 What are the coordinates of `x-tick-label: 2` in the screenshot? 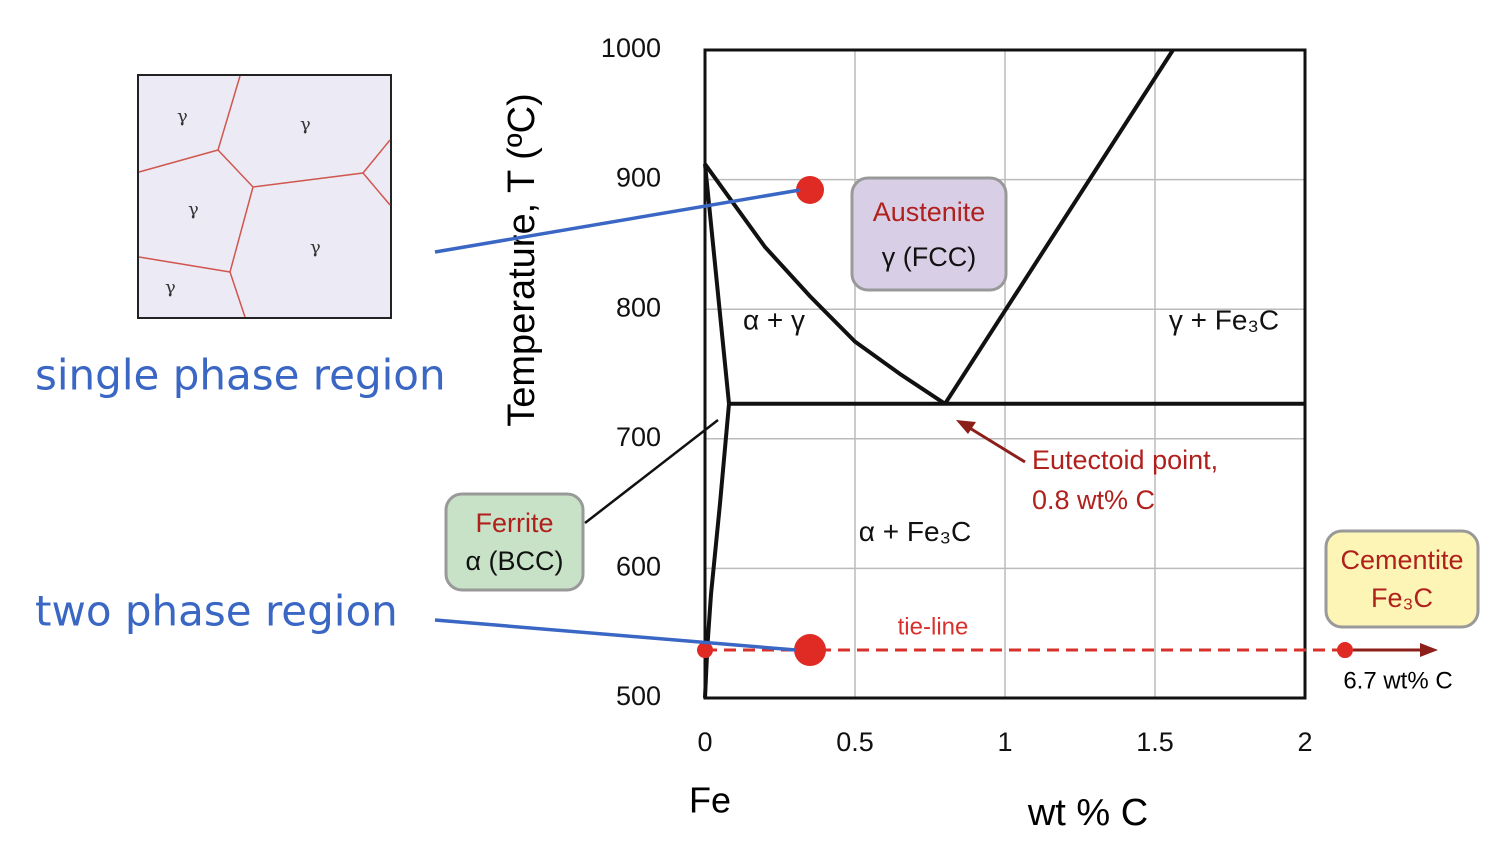 It's located at (1304, 742).